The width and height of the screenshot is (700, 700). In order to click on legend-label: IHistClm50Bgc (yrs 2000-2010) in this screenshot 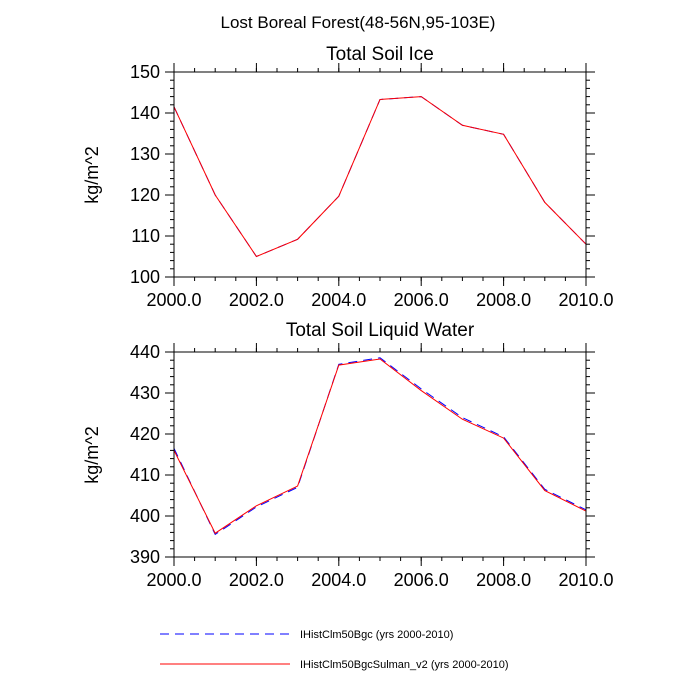, I will do `click(376, 635)`.